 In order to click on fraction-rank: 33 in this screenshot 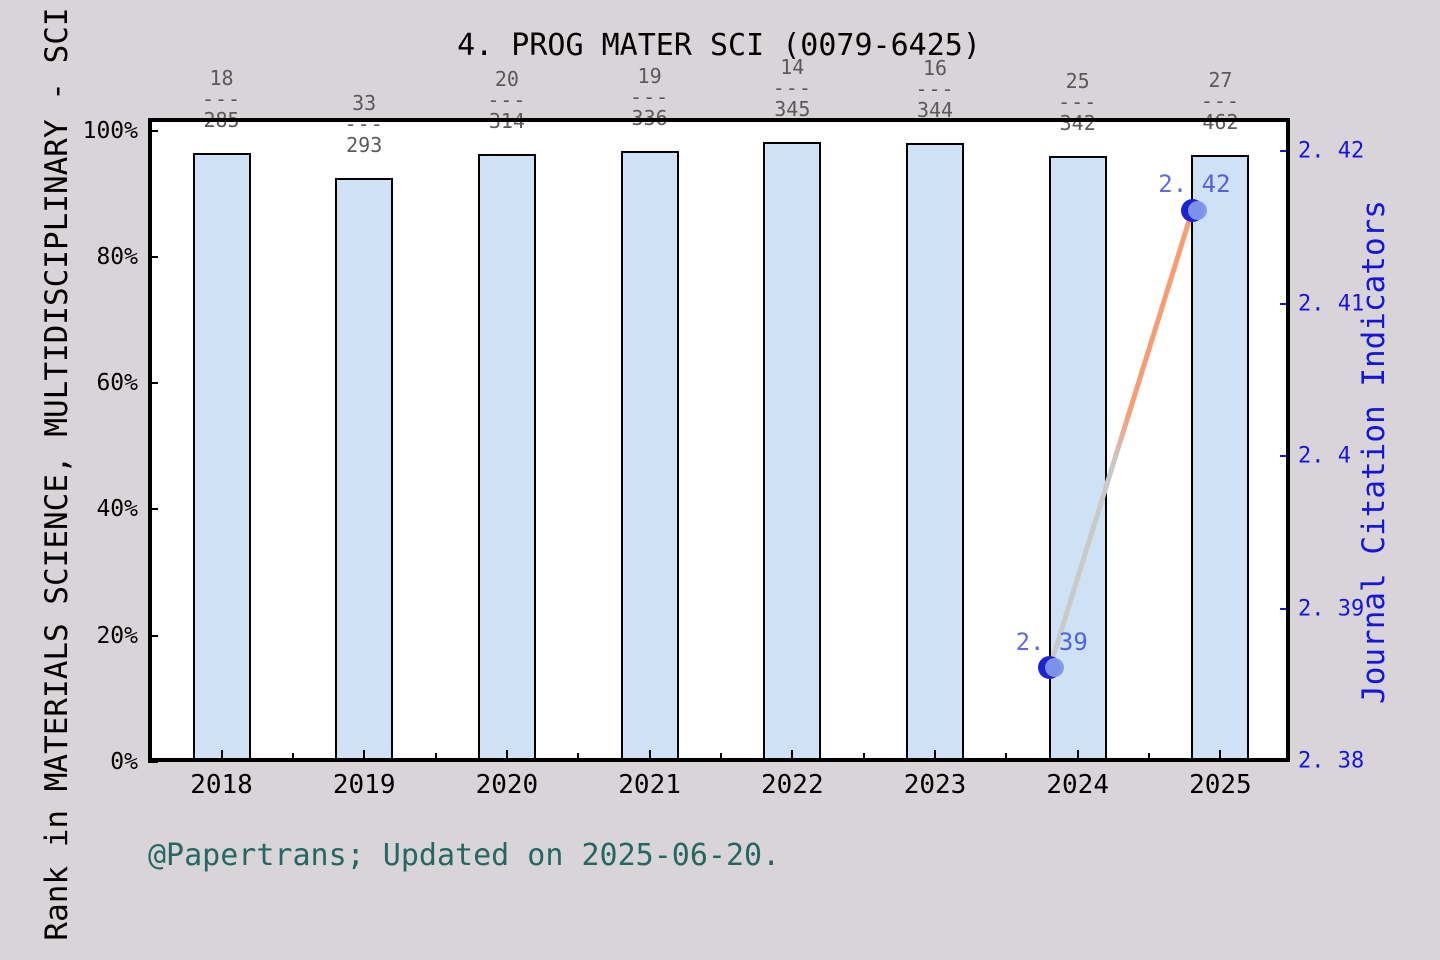, I will do `click(364, 102)`.